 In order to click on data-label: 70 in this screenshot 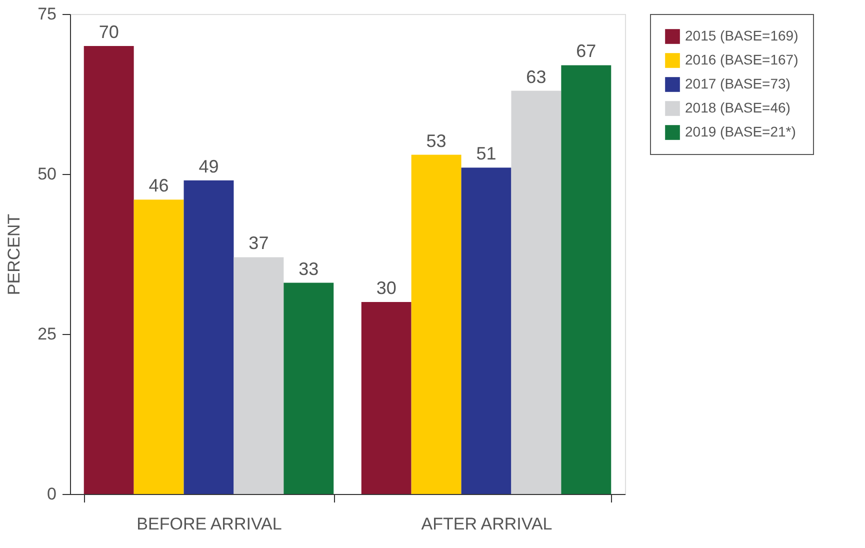, I will do `click(108, 32)`.